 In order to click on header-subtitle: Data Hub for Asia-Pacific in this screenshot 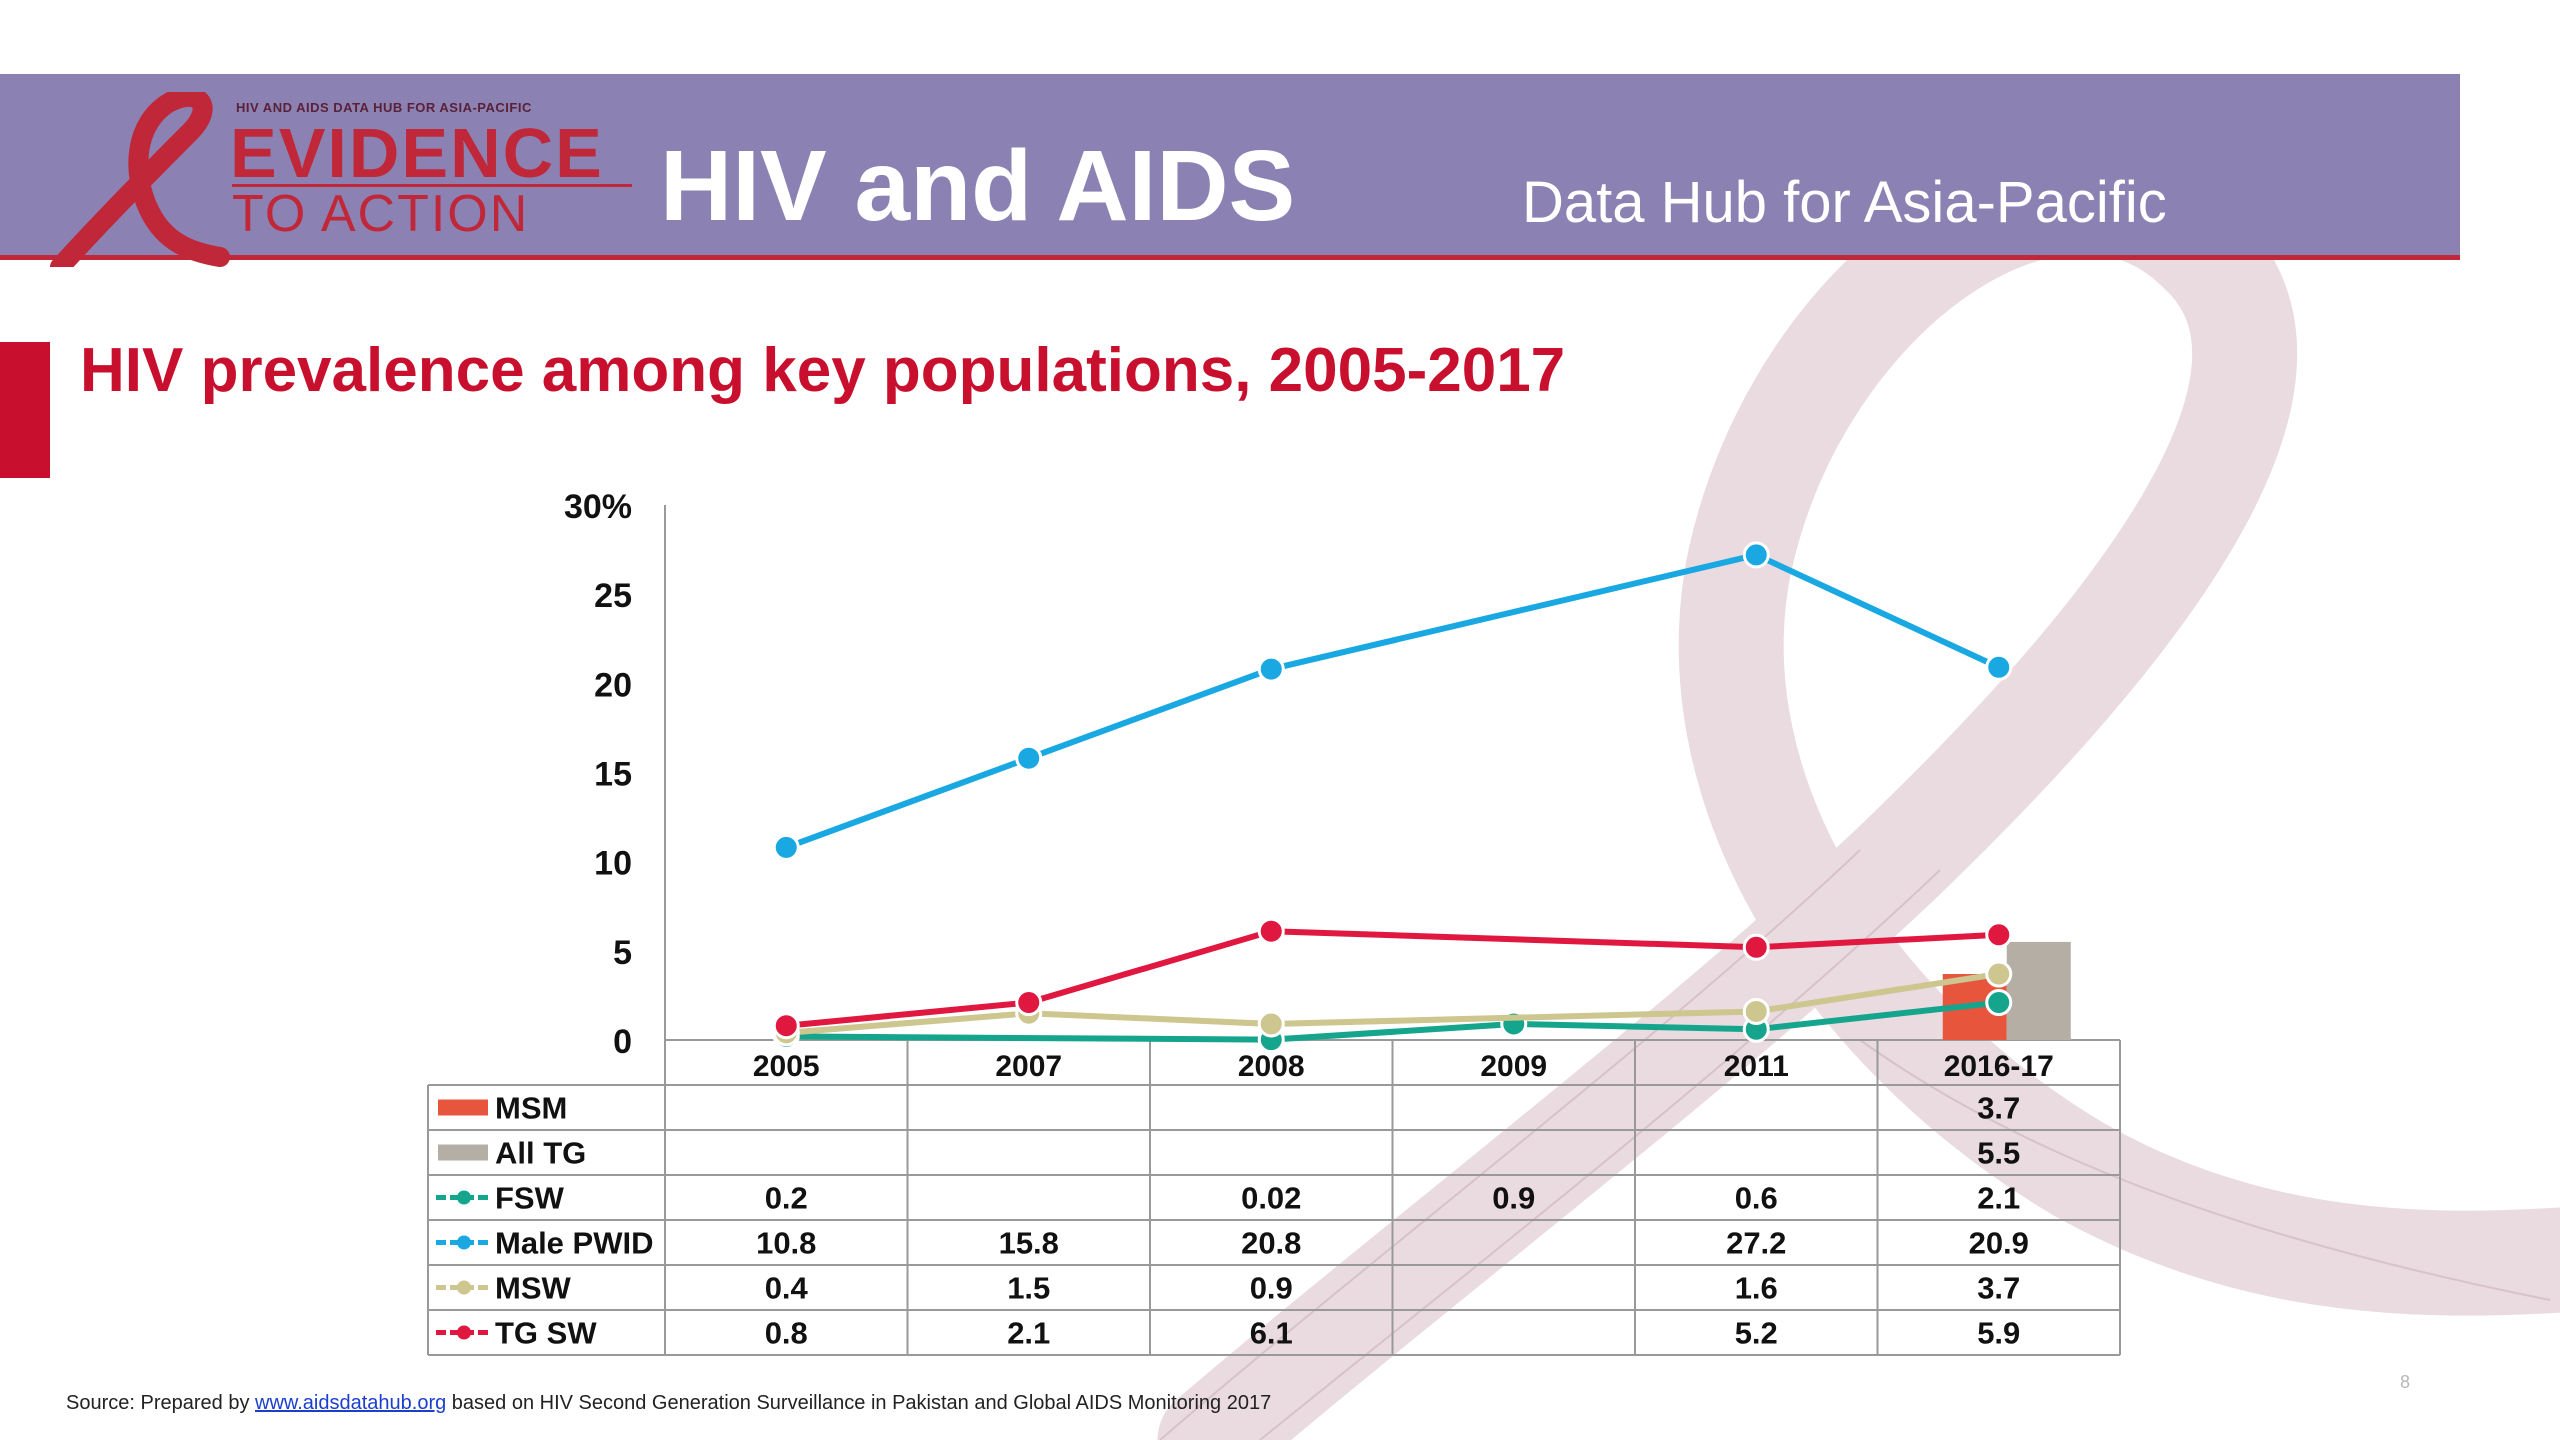, I will do `click(1844, 202)`.